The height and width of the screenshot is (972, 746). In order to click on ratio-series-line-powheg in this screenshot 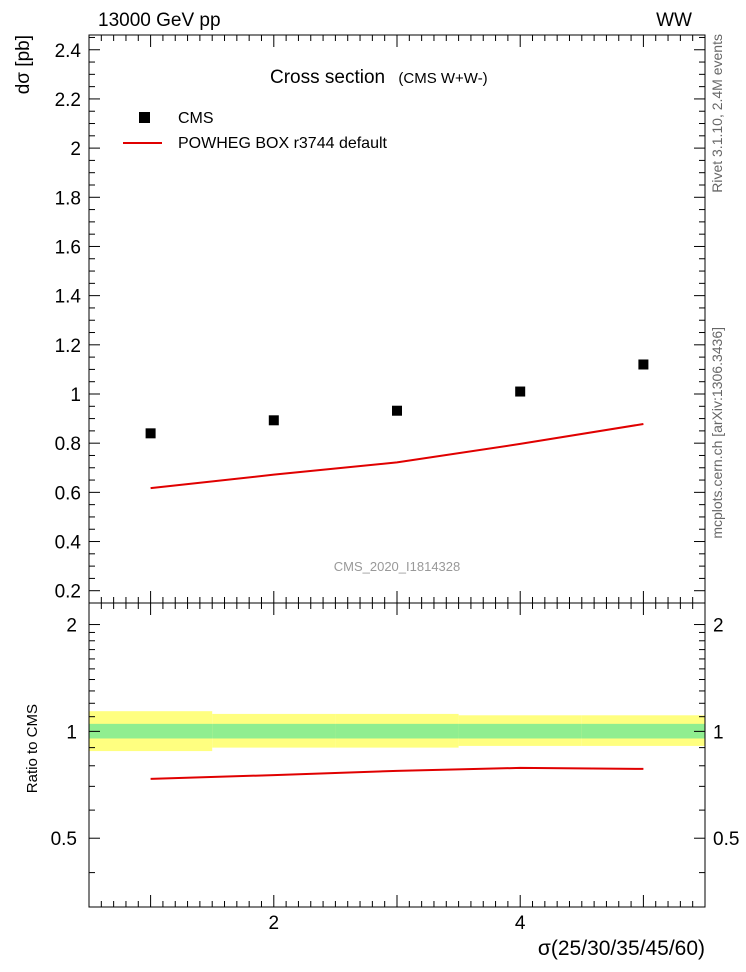, I will do `click(397, 773)`.